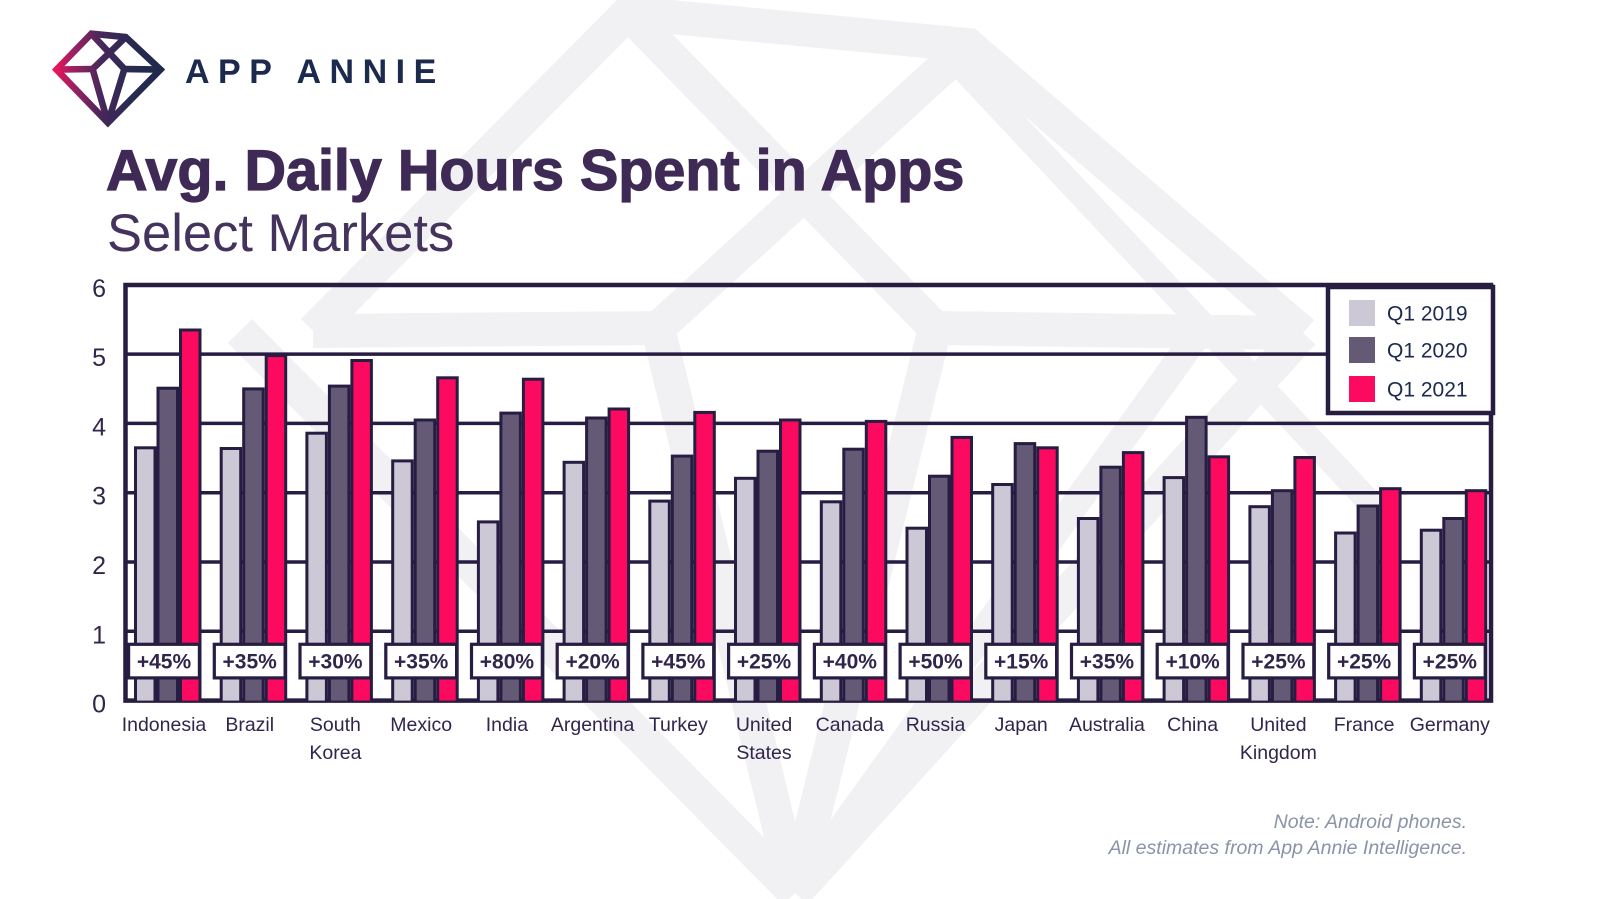 Image resolution: width=1600 pixels, height=899 pixels. I want to click on svg-text: Avg. Daily Hours Spent in Apps, so click(535, 171).